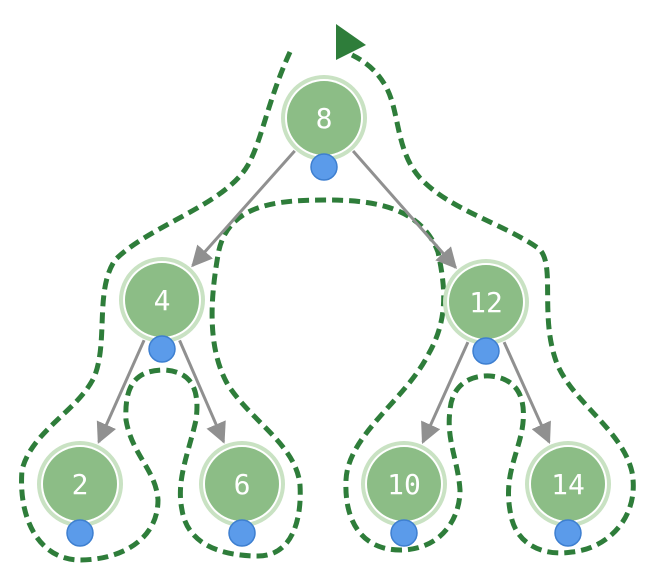 This screenshot has height=580, width=664. I want to click on tree-node-4: 4, so click(162, 310).